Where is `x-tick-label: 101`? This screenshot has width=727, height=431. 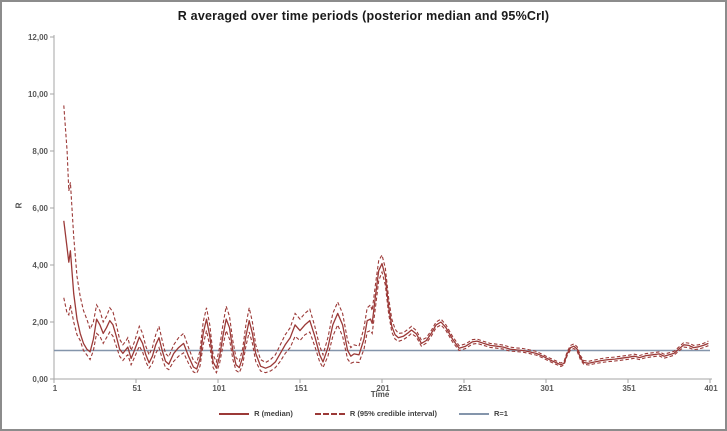 x-tick-label: 101 is located at coordinates (219, 388).